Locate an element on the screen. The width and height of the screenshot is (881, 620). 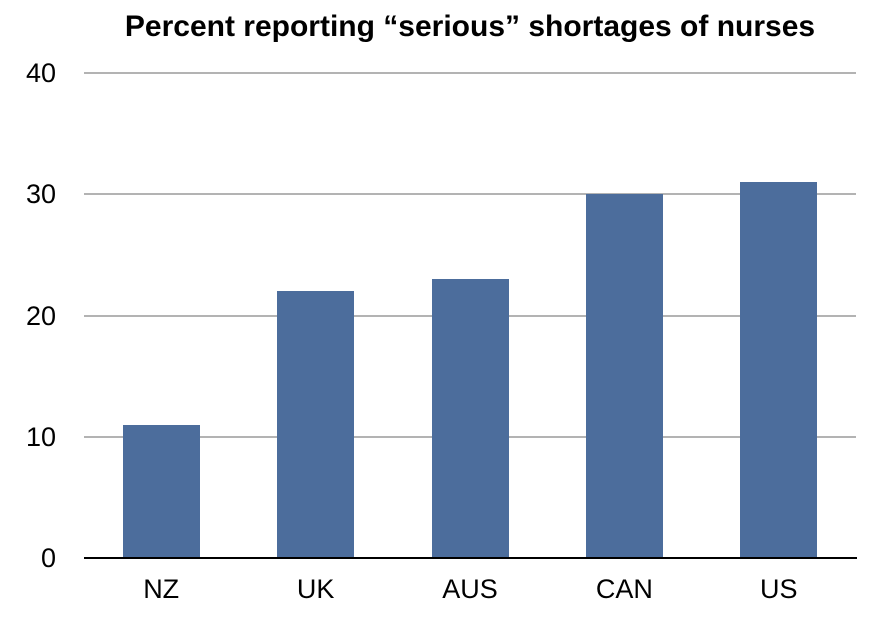
bar-NZ is located at coordinates (161, 491).